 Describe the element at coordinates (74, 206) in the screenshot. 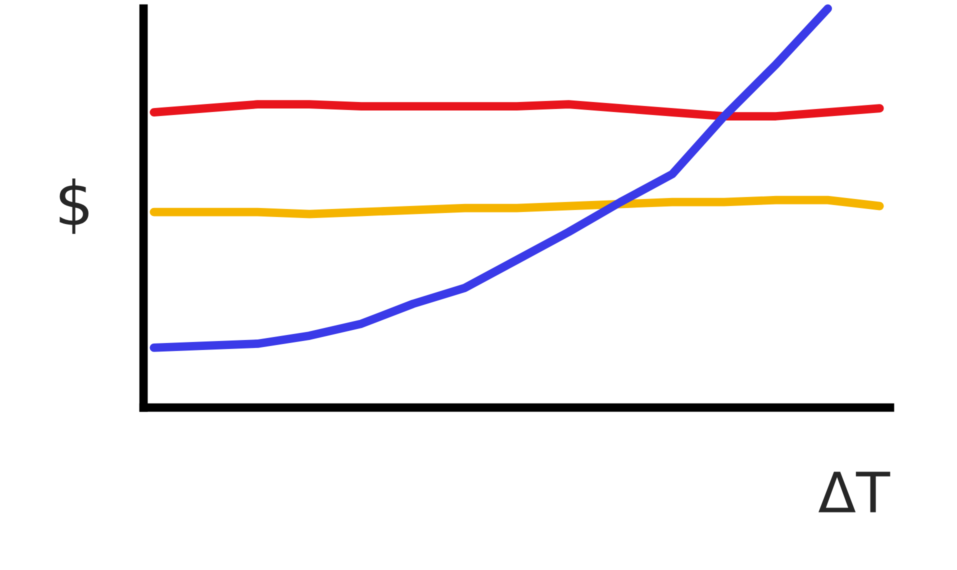

I see `y-axis-title: $` at that location.